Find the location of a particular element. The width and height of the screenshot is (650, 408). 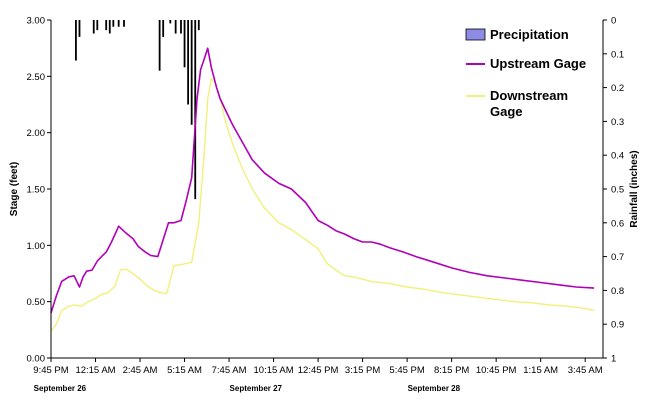

x-tick-label: 5:45 PM is located at coordinates (406, 370).